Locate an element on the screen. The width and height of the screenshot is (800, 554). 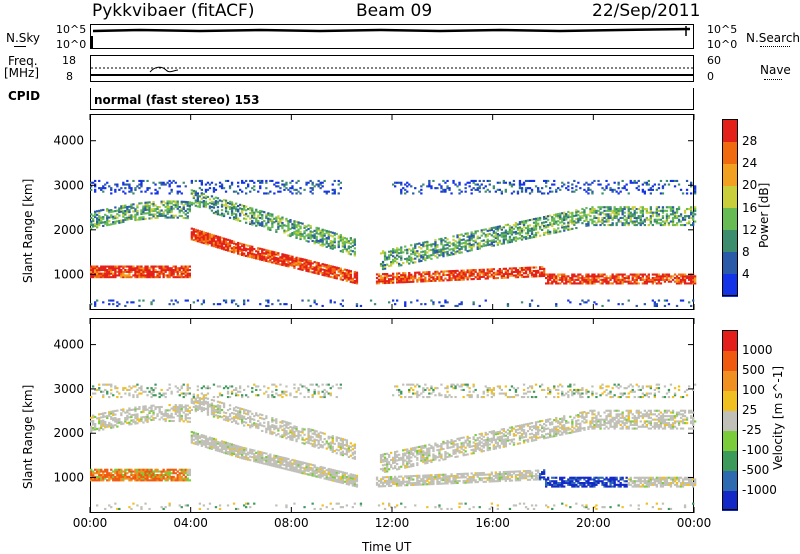
date-title: 22/Sep/2011 is located at coordinates (646, 11).